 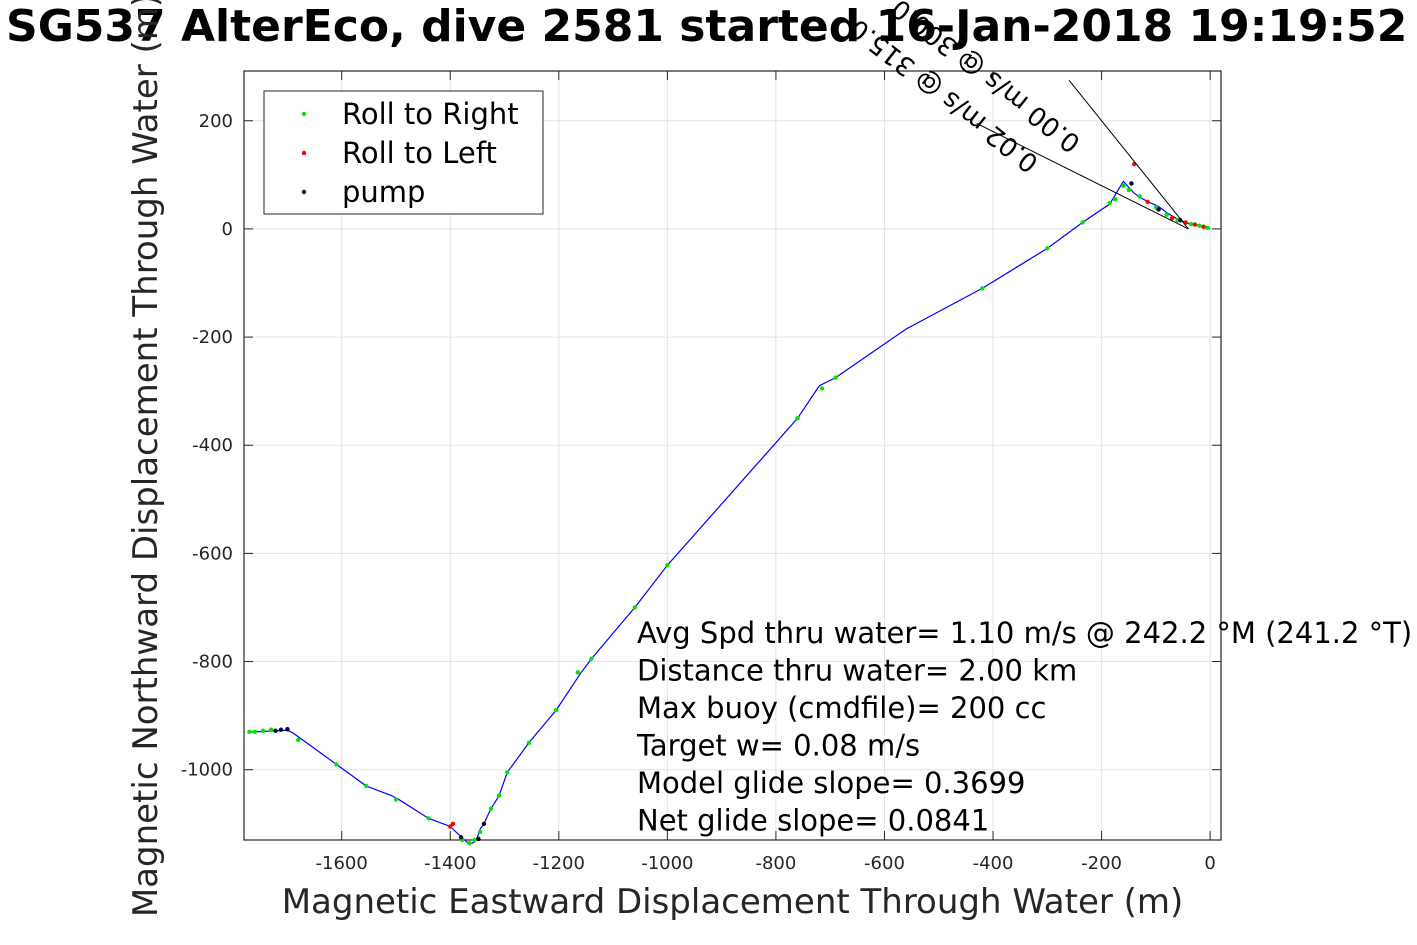 What do you see at coordinates (559, 863) in the screenshot?
I see `x-tick-label: -1200` at bounding box center [559, 863].